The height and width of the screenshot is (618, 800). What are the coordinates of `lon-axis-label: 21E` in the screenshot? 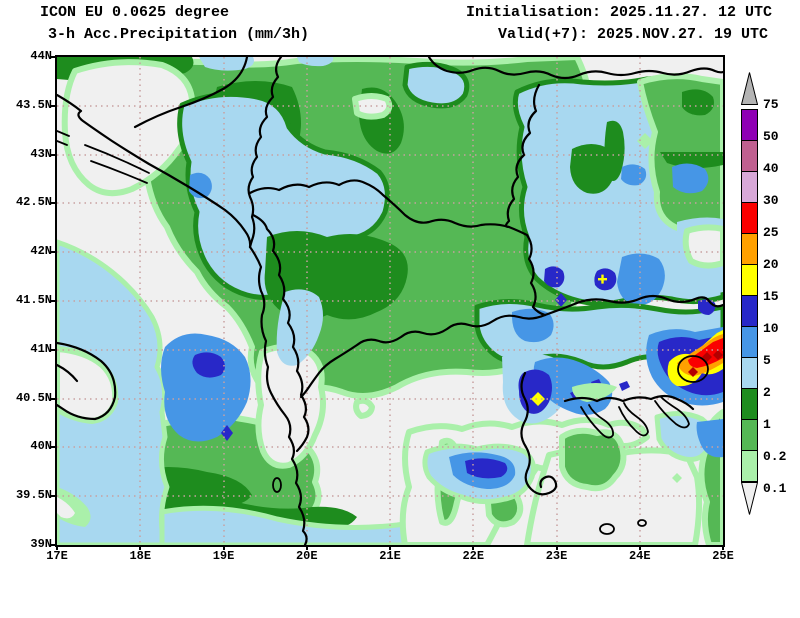 It's located at (390, 556).